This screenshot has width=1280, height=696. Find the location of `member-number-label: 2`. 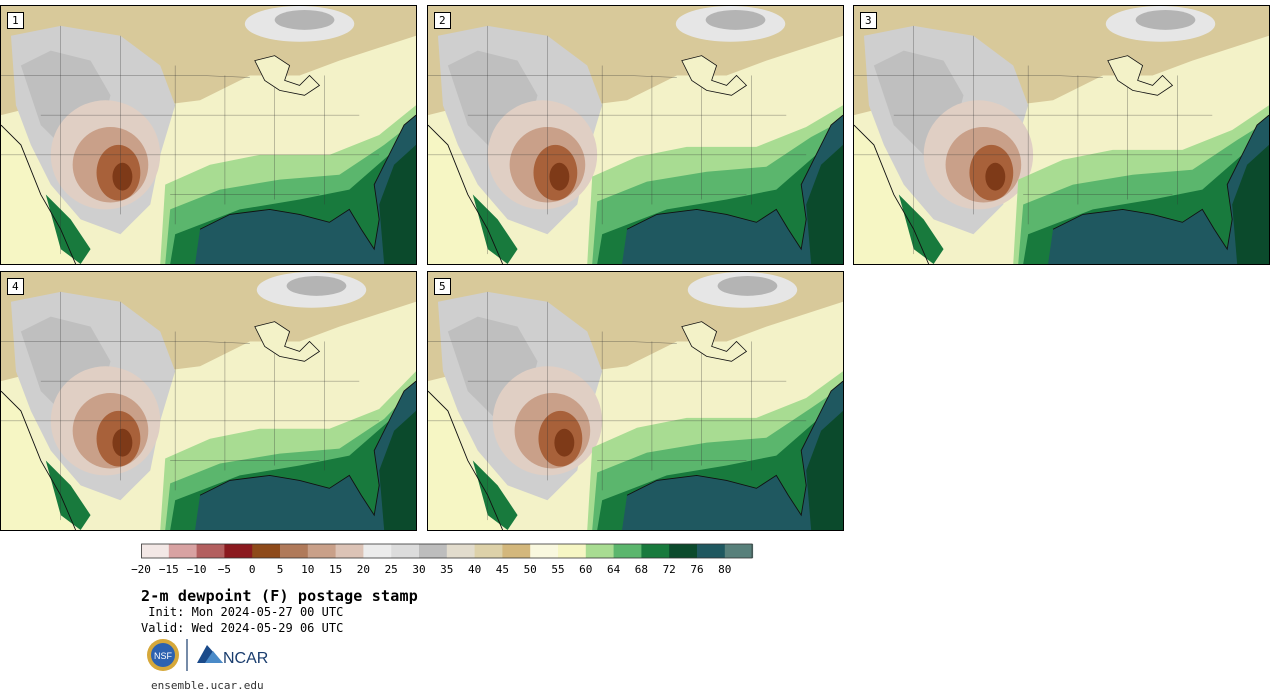

member-number-label: 2 is located at coordinates (442, 20).